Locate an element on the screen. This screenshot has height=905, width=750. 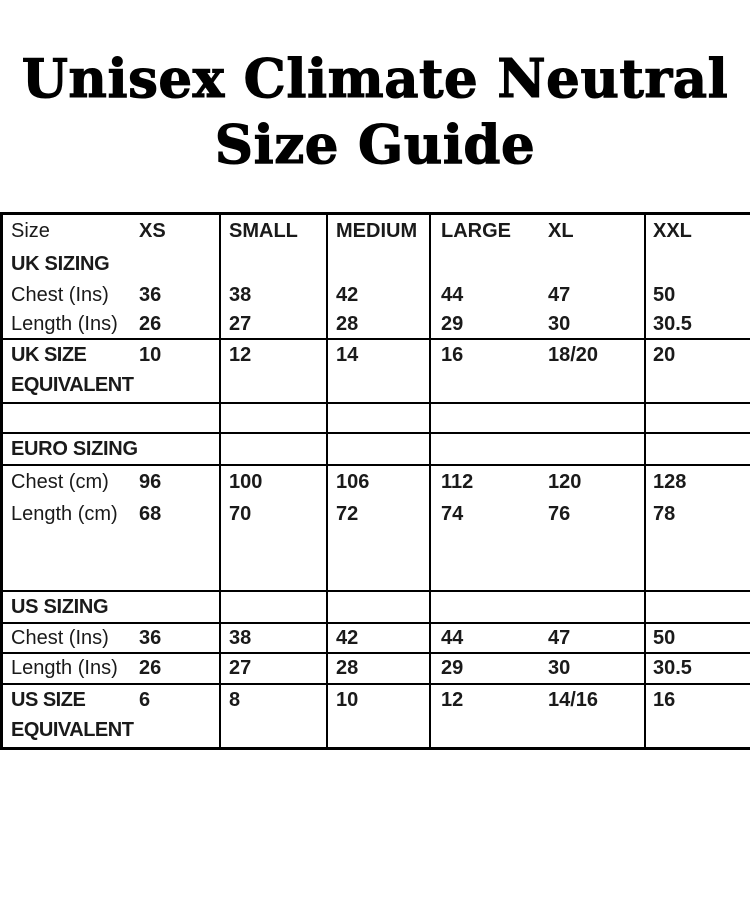
us-equivalent-label-line-1: US SIZE is located at coordinates (48, 700).